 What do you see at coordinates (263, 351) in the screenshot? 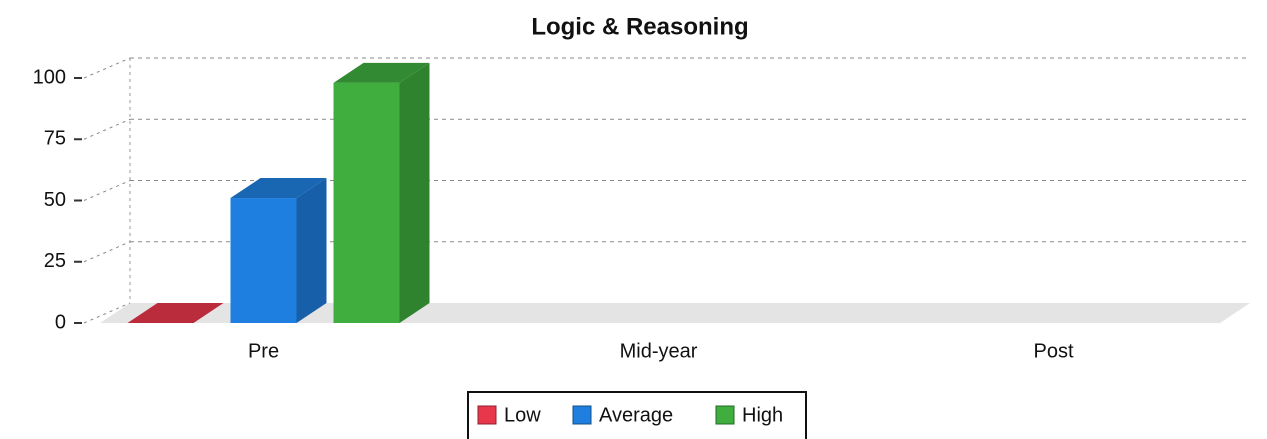
I see `x-tick-label: Pre` at bounding box center [263, 351].